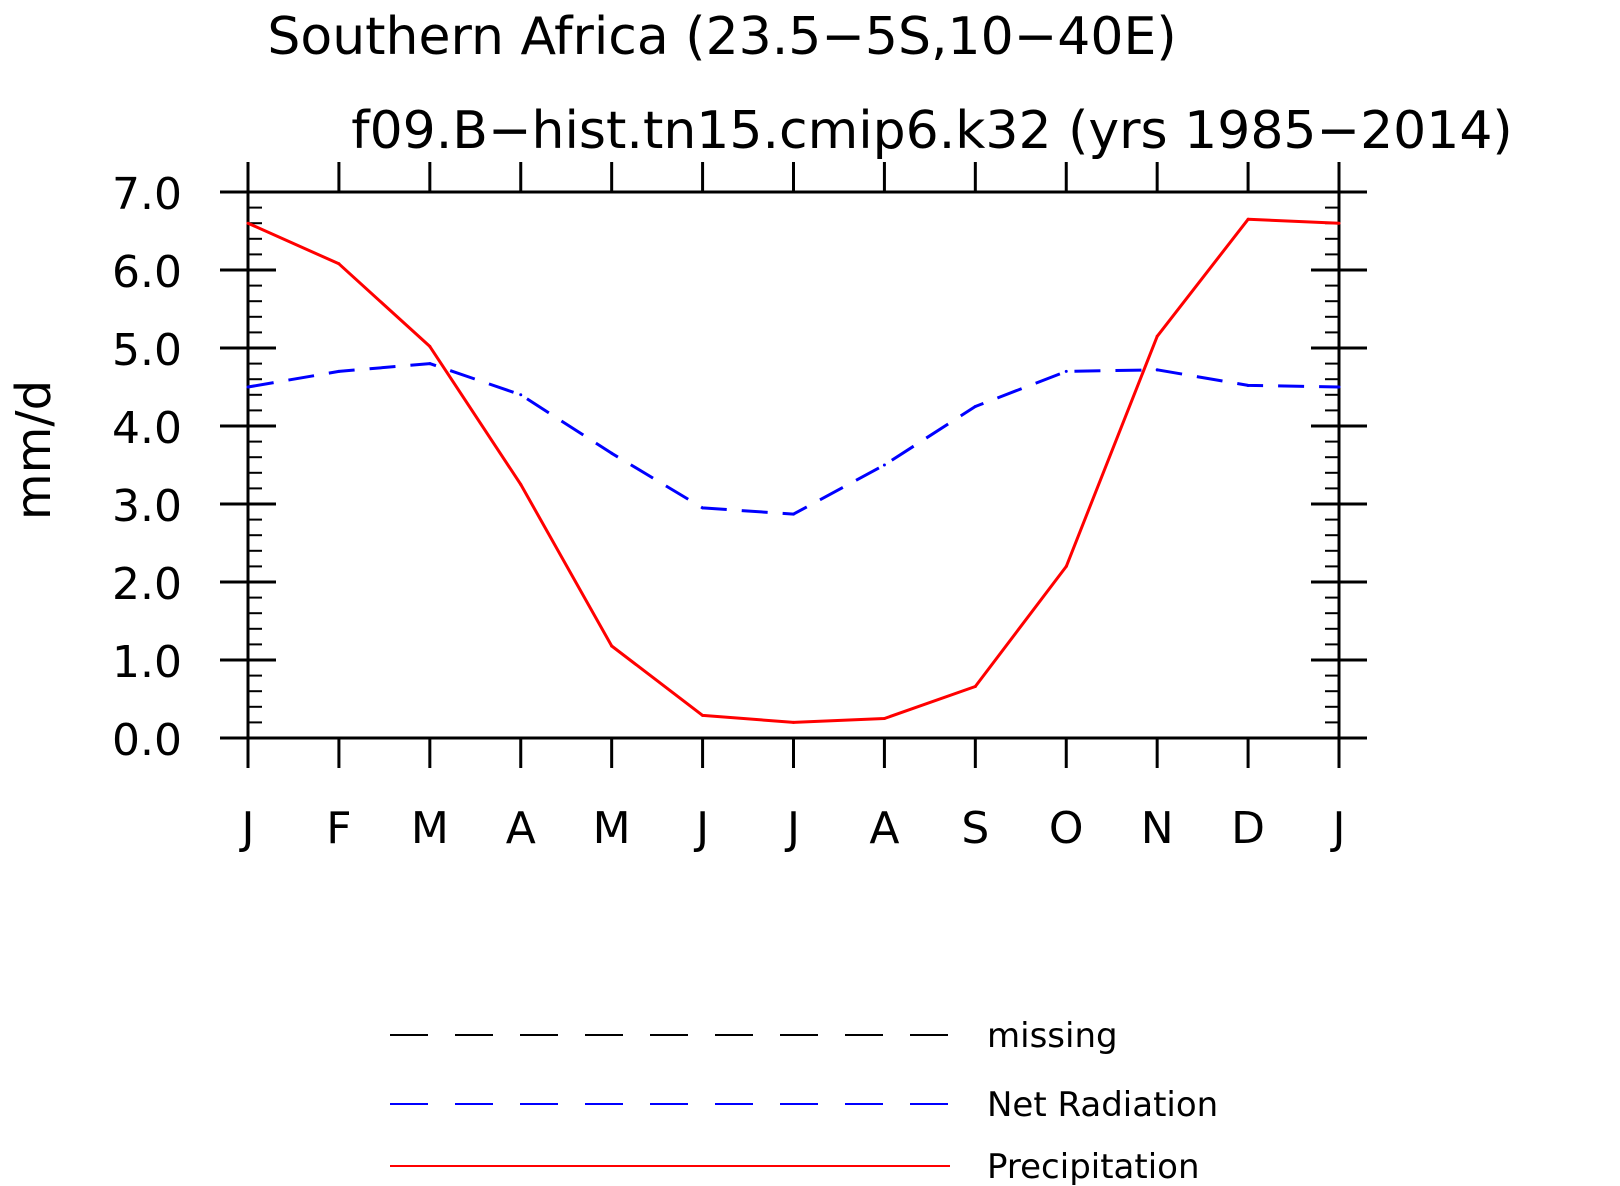 This screenshot has height=1186, width=1620. I want to click on y-tick-label: 7.0, so click(147, 194).